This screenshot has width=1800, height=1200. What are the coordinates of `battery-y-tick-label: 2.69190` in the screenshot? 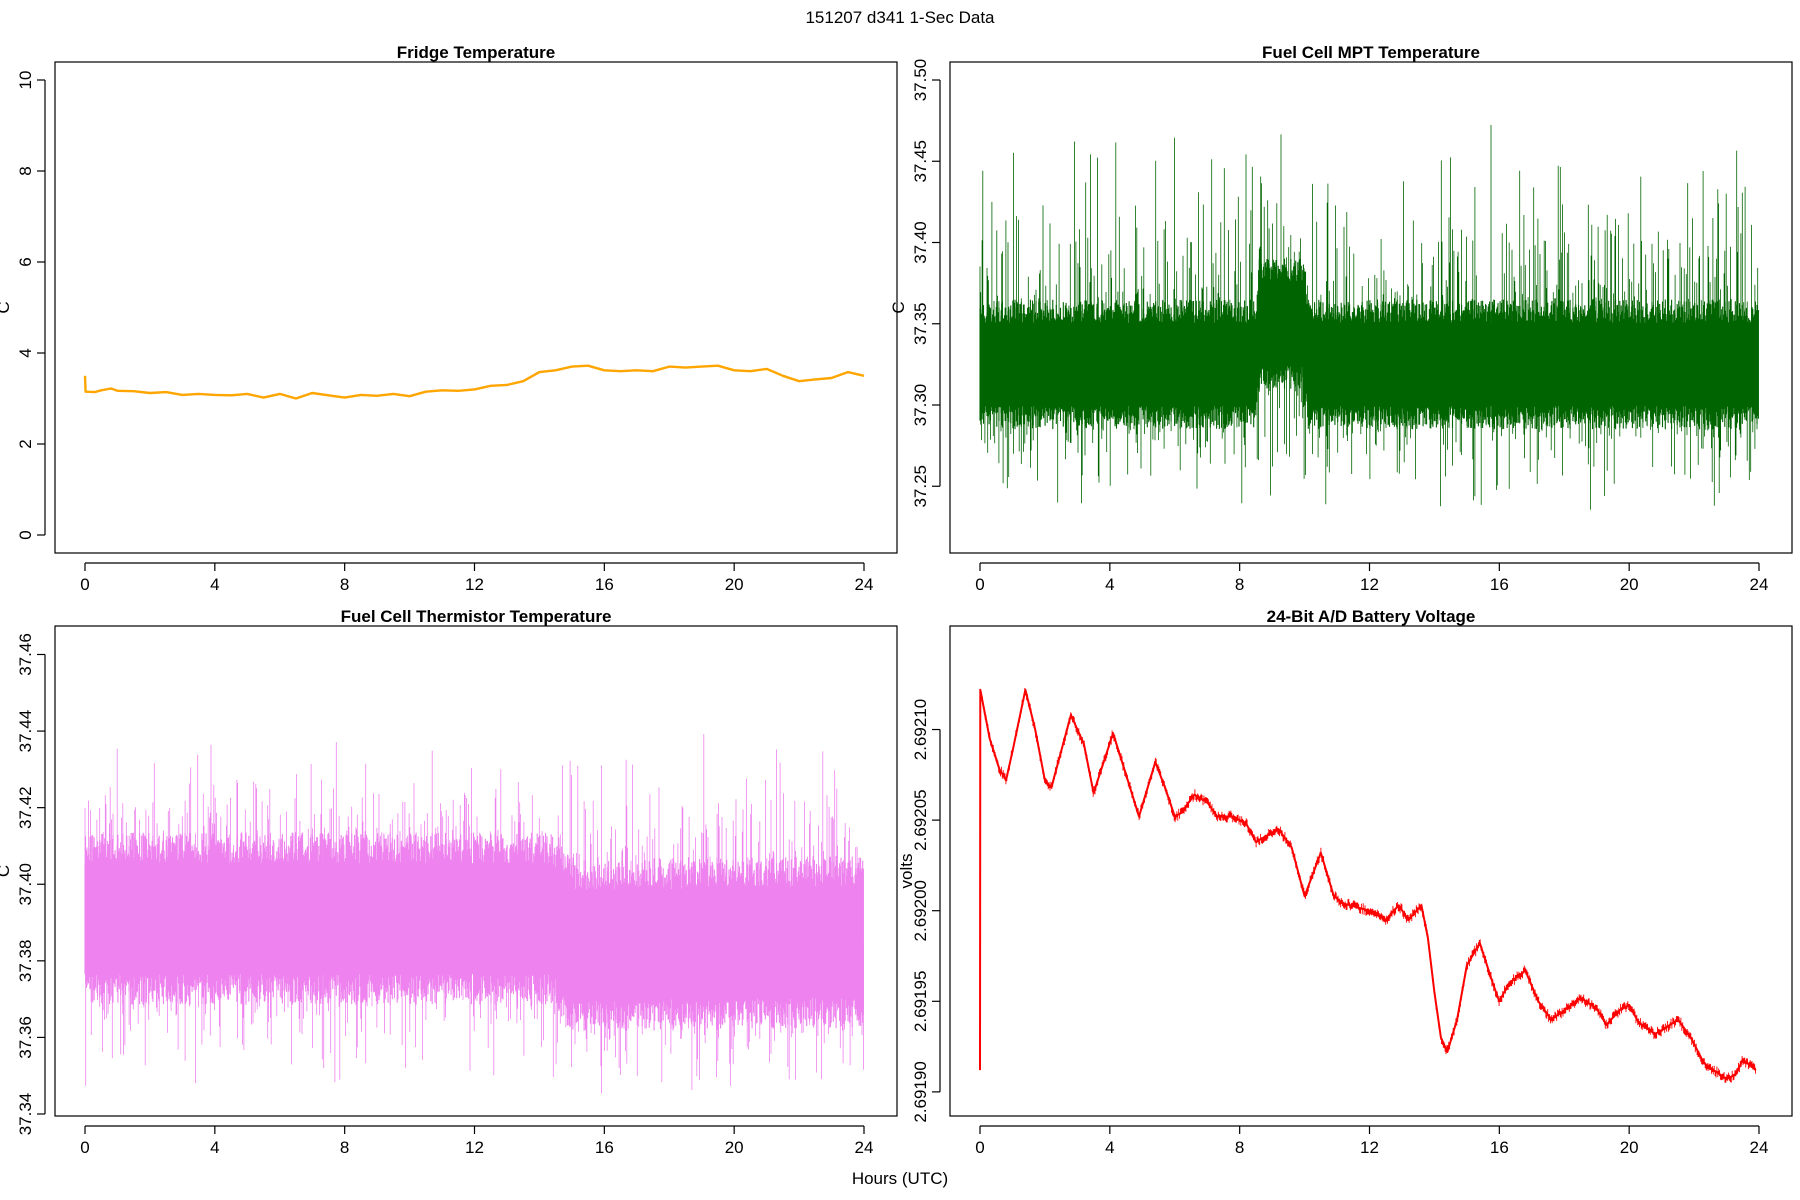 It's located at (920, 1091).